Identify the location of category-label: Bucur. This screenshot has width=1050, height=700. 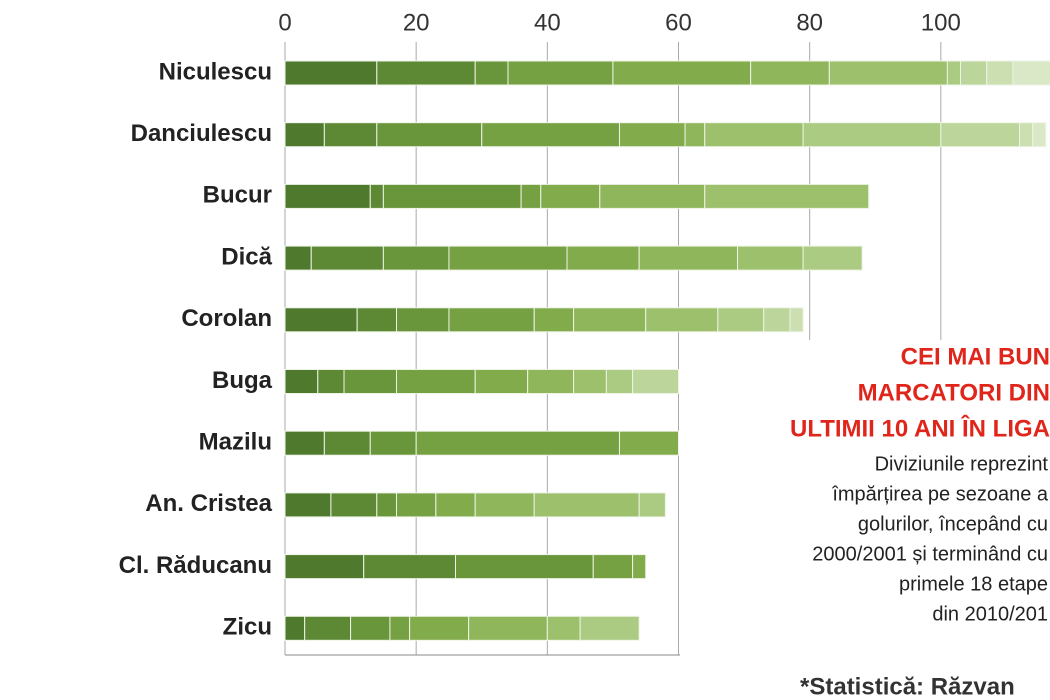
(237, 195).